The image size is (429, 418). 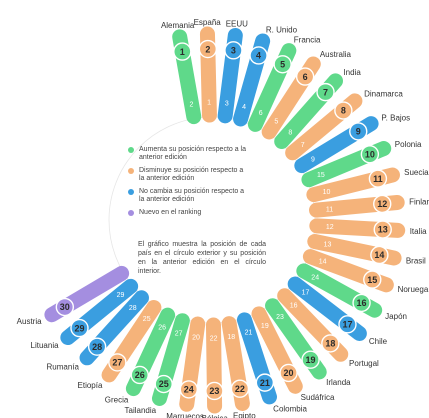 What do you see at coordinates (117, 399) in the screenshot?
I see `country-label-26: Grecia` at bounding box center [117, 399].